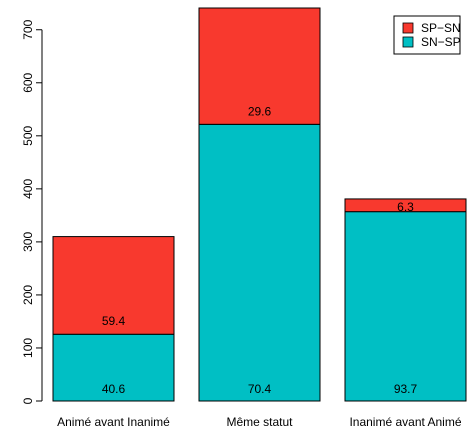 This screenshot has height=433, width=473. Describe the element at coordinates (28, 242) in the screenshot. I see `y-tick-label: 300` at that location.